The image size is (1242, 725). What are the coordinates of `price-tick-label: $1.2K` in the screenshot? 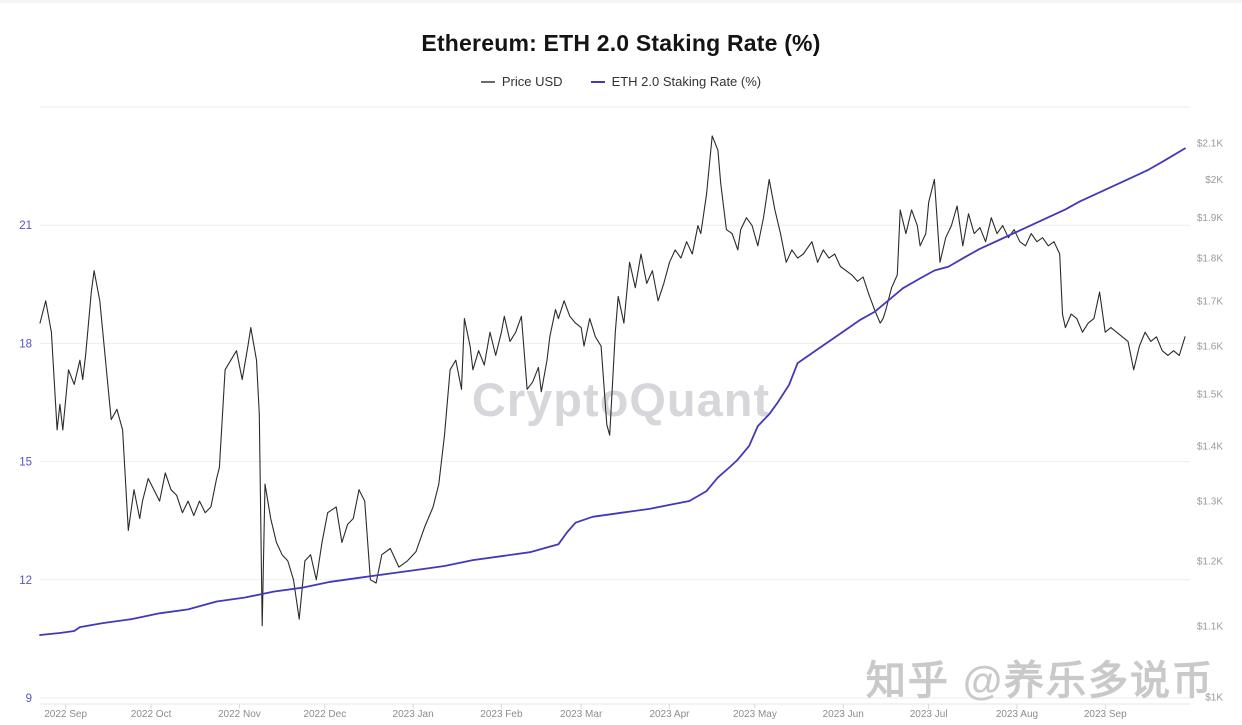 It's located at (1210, 561).